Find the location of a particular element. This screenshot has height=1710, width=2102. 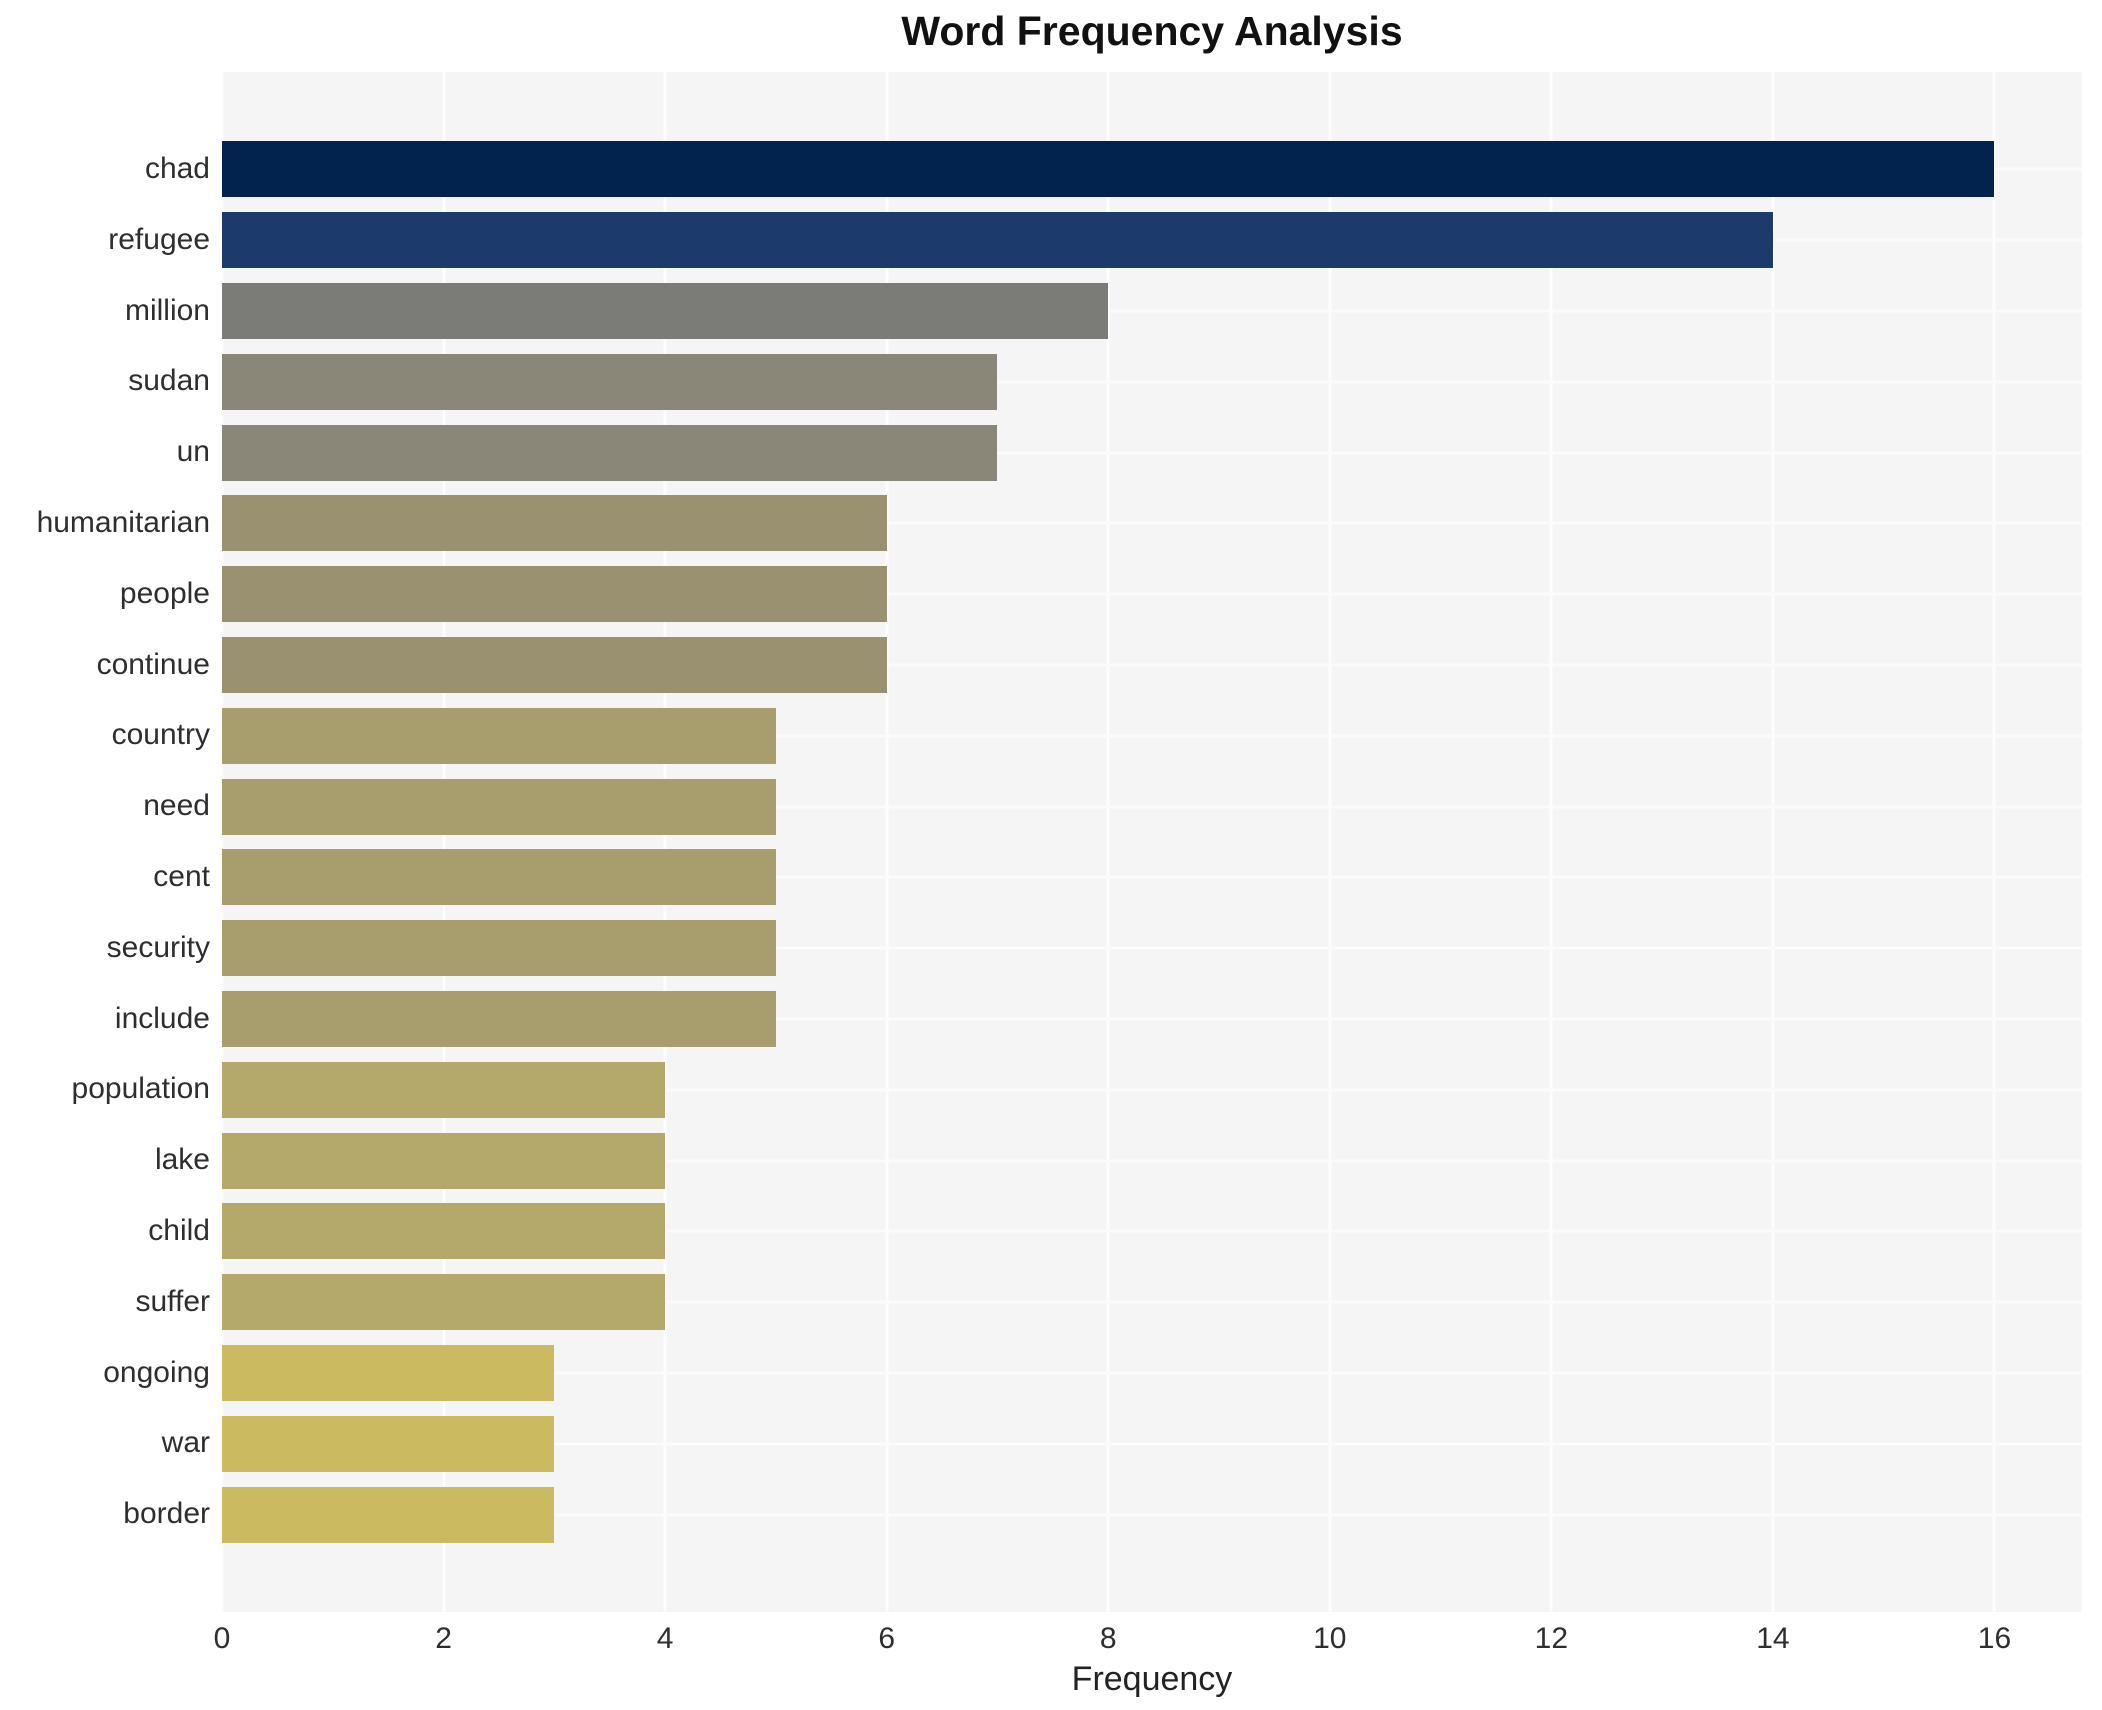

gridline-y-security is located at coordinates (1152, 948).